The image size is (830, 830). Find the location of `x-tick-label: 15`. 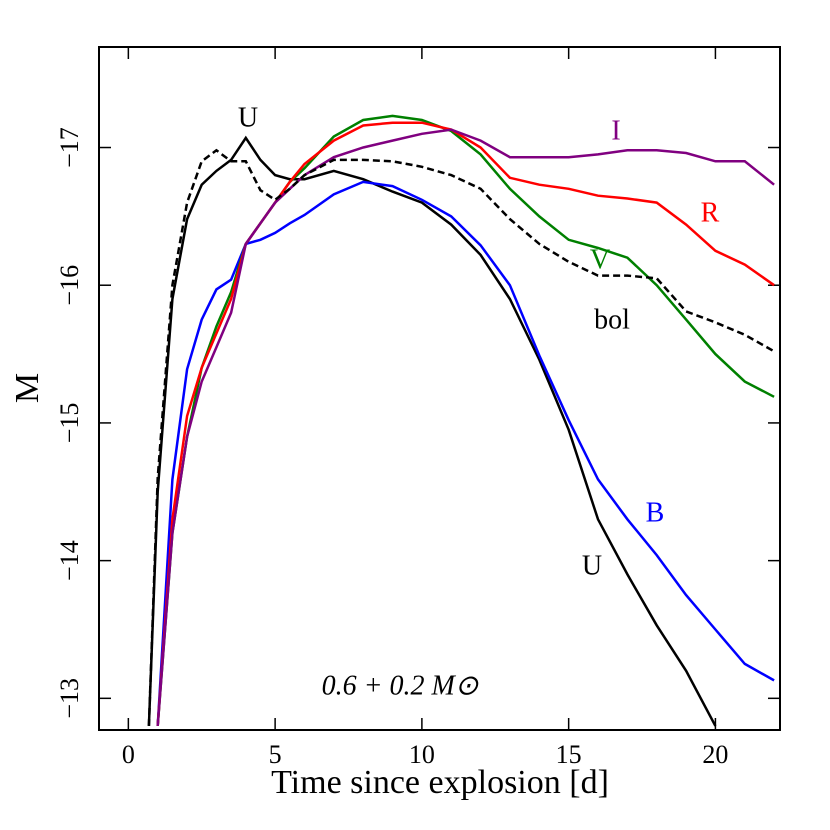

x-tick-label: 15 is located at coordinates (569, 754).